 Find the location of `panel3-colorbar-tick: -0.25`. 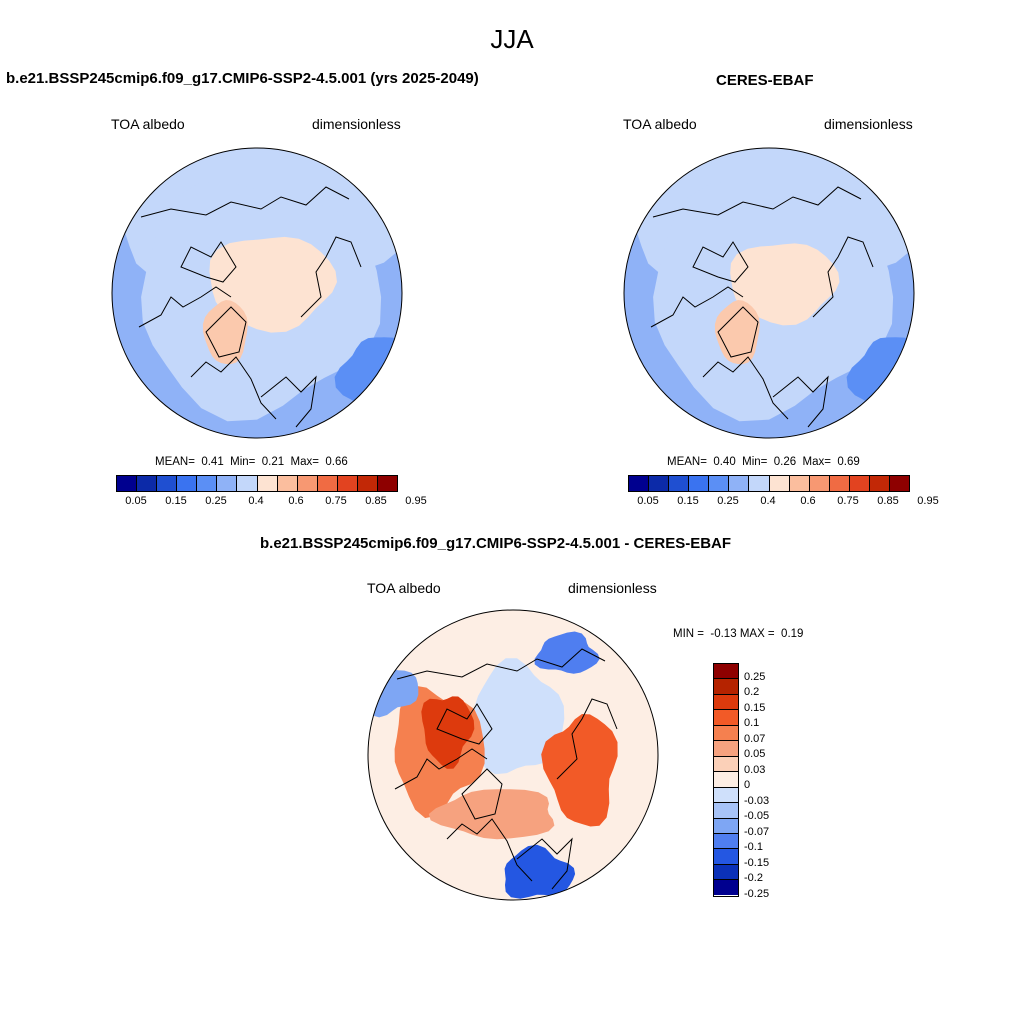

panel3-colorbar-tick: -0.25 is located at coordinates (757, 893).